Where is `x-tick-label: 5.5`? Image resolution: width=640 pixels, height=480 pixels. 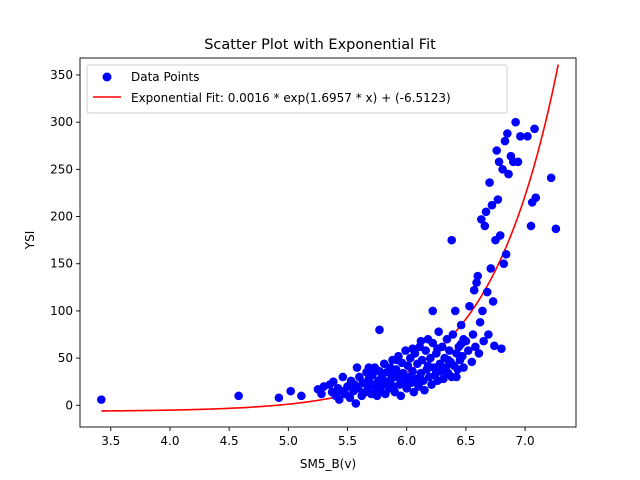
x-tick-label: 5.5 is located at coordinates (347, 441).